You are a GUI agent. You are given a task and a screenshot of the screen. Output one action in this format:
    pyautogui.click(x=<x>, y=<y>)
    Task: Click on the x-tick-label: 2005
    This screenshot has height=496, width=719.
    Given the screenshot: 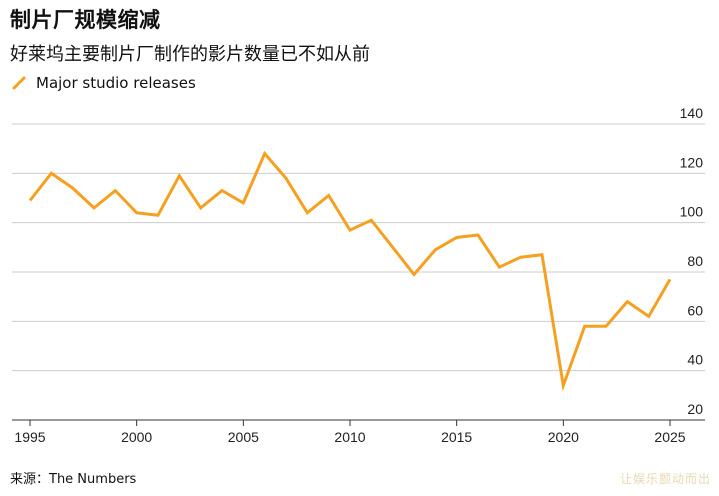 What is the action you would take?
    pyautogui.click(x=243, y=437)
    